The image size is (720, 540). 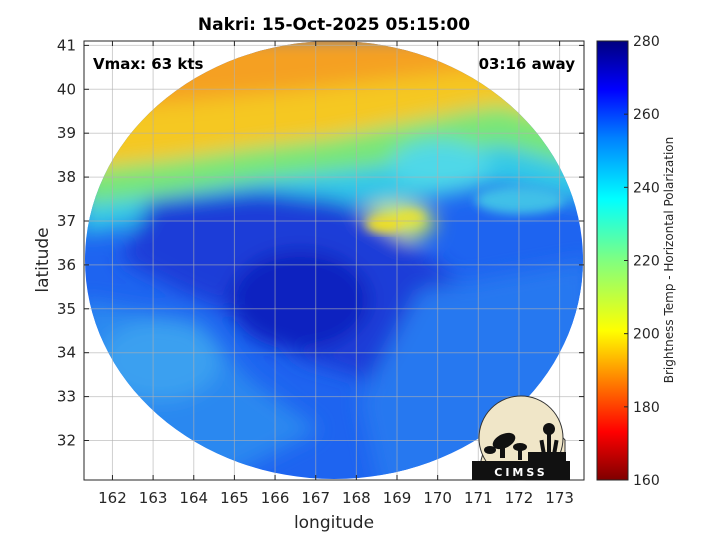 What do you see at coordinates (646, 408) in the screenshot?
I see `colorbar-tick-label: 180` at bounding box center [646, 408].